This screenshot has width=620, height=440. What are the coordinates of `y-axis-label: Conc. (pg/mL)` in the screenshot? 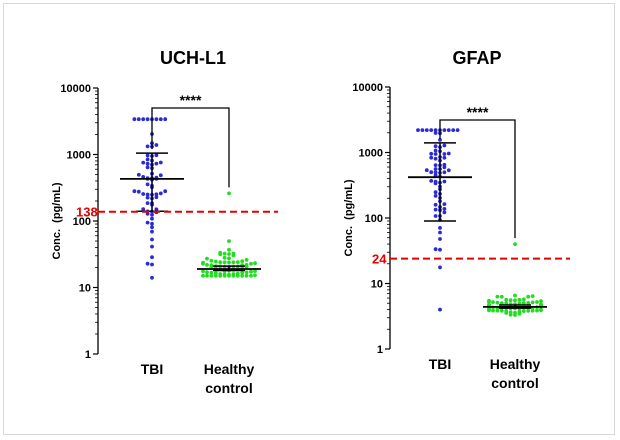 It's located at (57, 220).